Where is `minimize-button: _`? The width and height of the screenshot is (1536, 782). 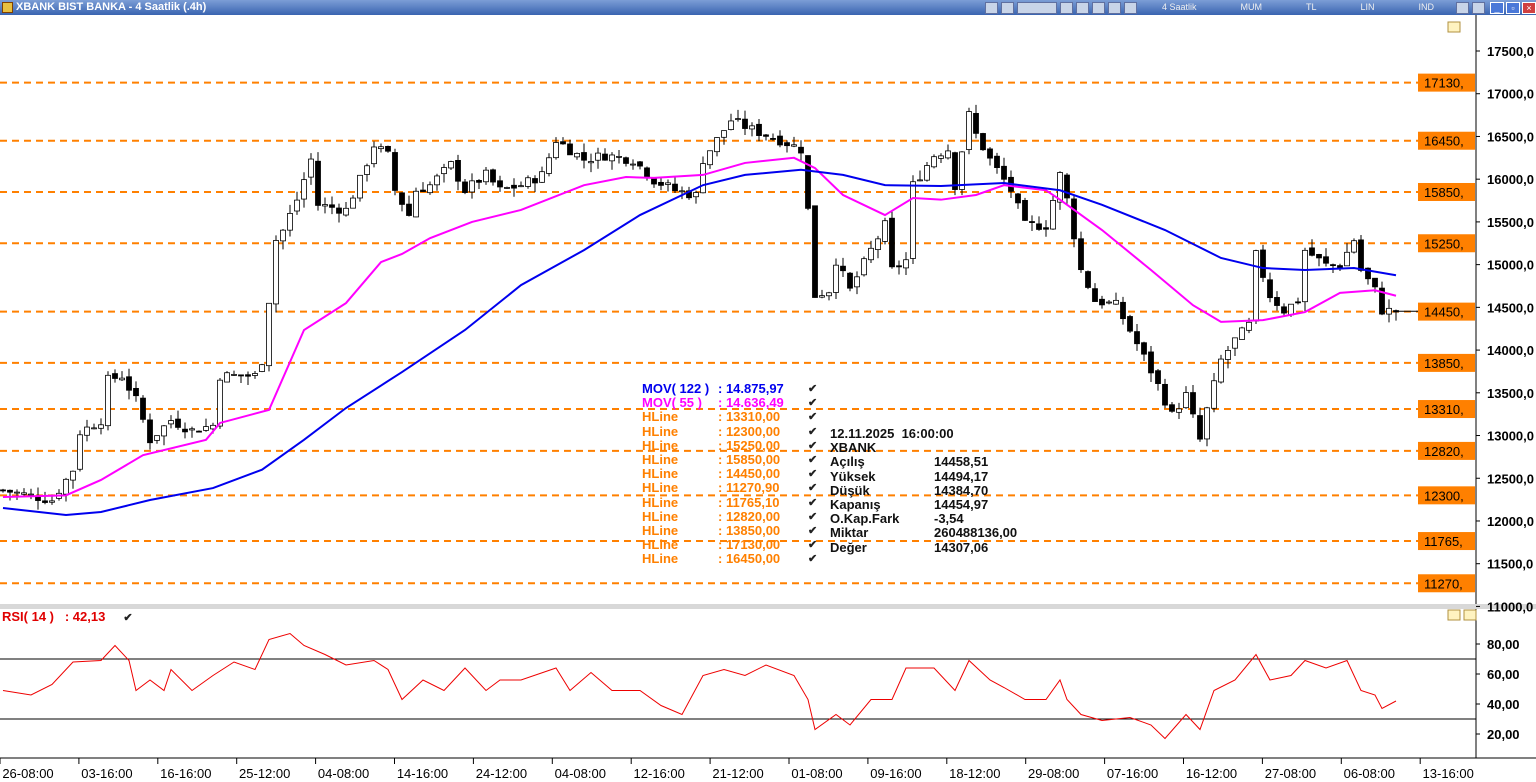 minimize-button: _ is located at coordinates (1497, 7).